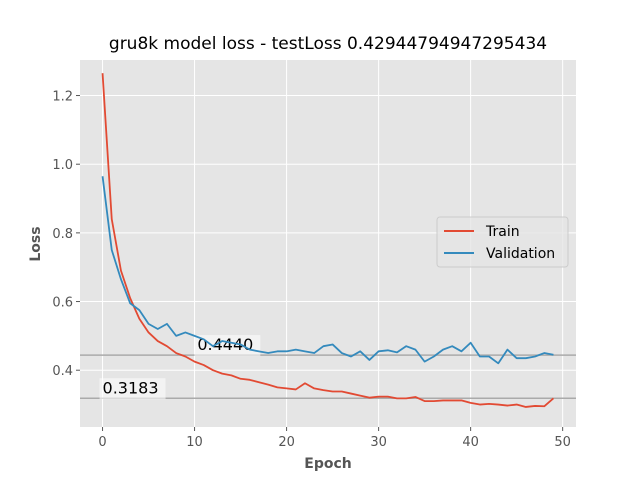 The image size is (640, 480). What do you see at coordinates (286, 442) in the screenshot?
I see `x-tick-label: 20` at bounding box center [286, 442].